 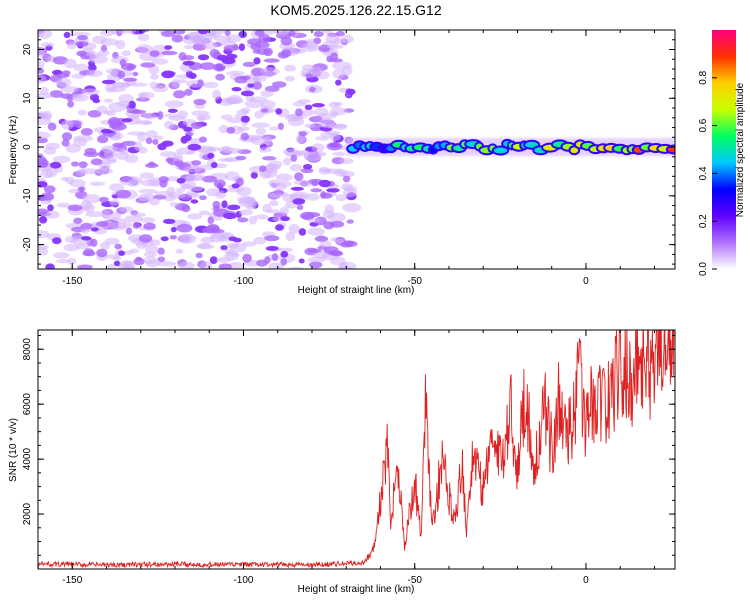 What do you see at coordinates (27, 349) in the screenshot?
I see `y-tick-label: 8000` at bounding box center [27, 349].